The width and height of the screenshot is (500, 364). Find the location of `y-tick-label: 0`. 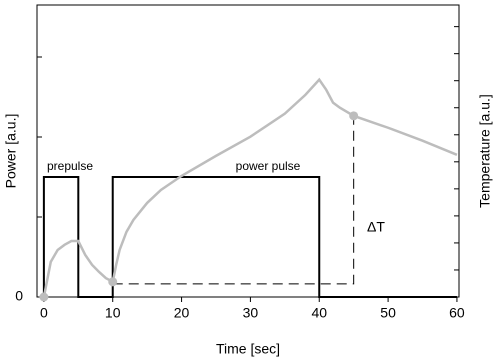

y-tick-label: 0 is located at coordinates (19, 296).